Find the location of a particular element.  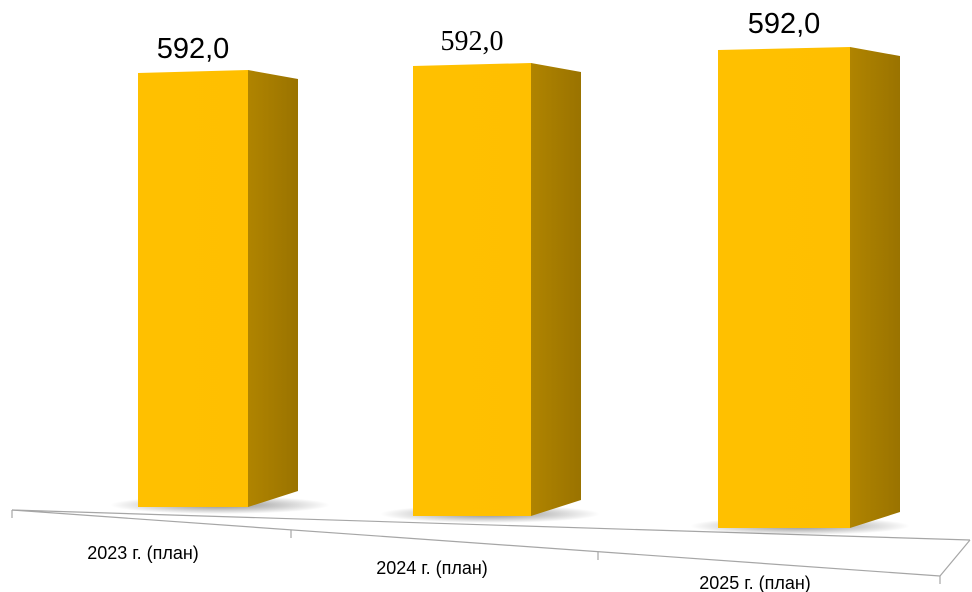

value-label-0: 592,0 is located at coordinates (193, 49).